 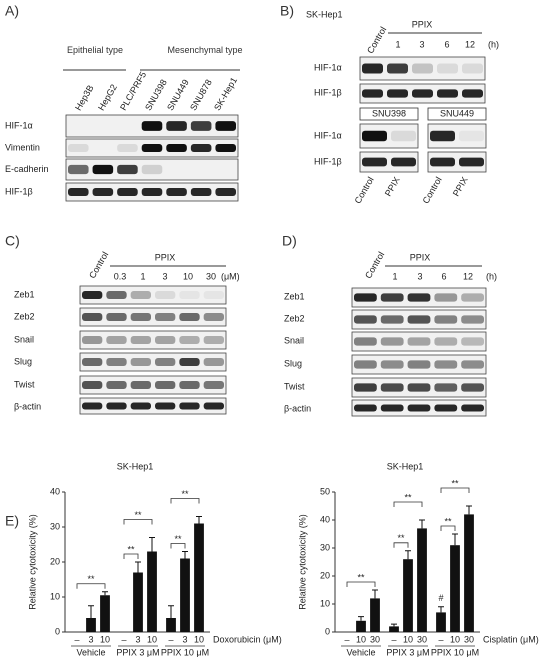 What do you see at coordinates (105, 639) in the screenshot?
I see `x-tick-label: 10` at bounding box center [105, 639].